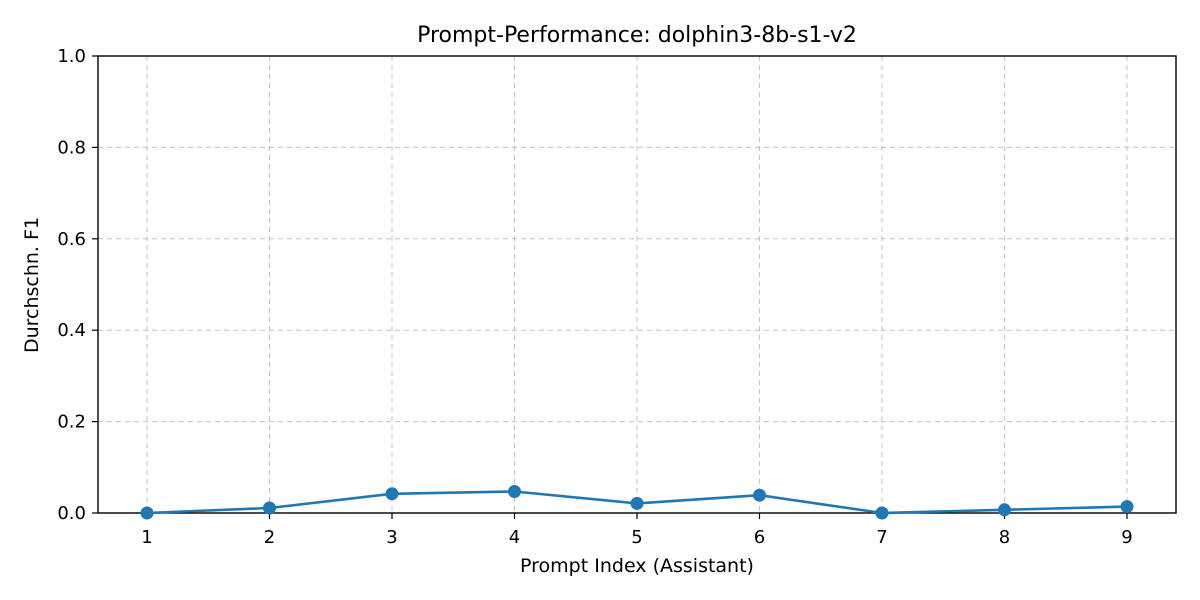 This screenshot has width=1200, height=600. Describe the element at coordinates (759, 537) in the screenshot. I see `x-tick-label: 6` at that location.